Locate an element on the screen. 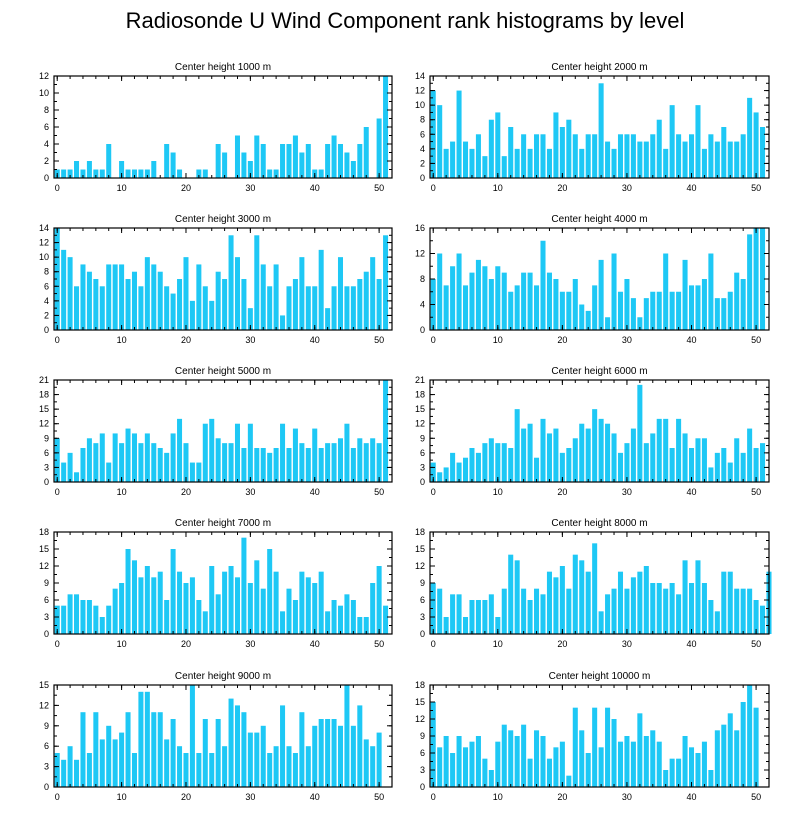  y-tick-label: 4 is located at coordinates (422, 149).